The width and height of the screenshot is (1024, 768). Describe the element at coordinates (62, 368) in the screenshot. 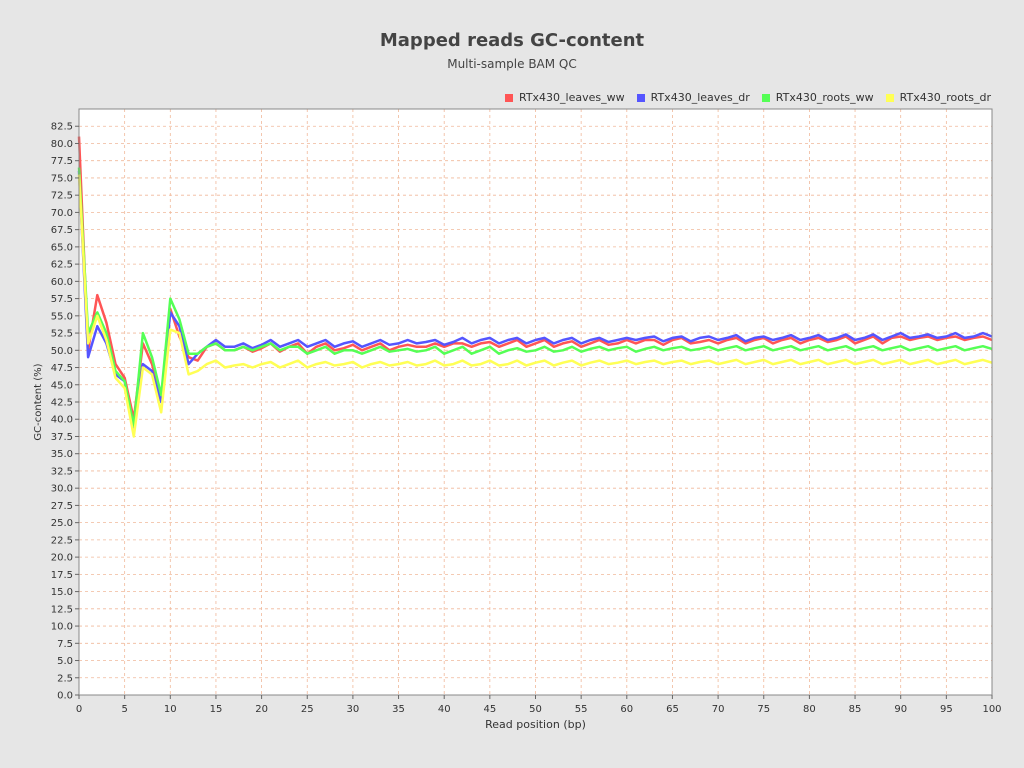

I see `y-tick-label: 47.5` at that location.